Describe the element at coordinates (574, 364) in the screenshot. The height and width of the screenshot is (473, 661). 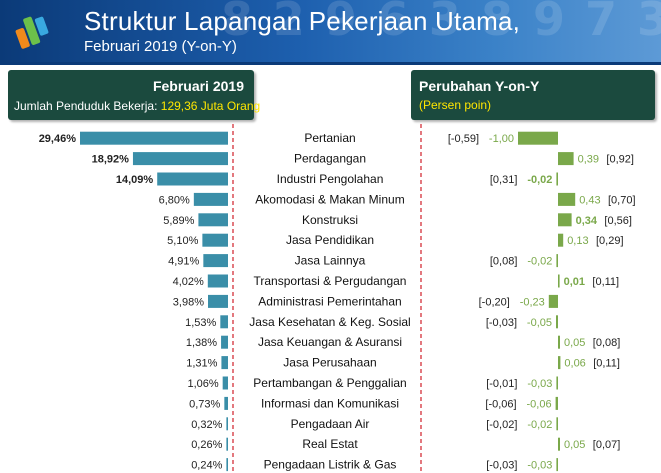
I see `change-value-label: 0,06` at that location.